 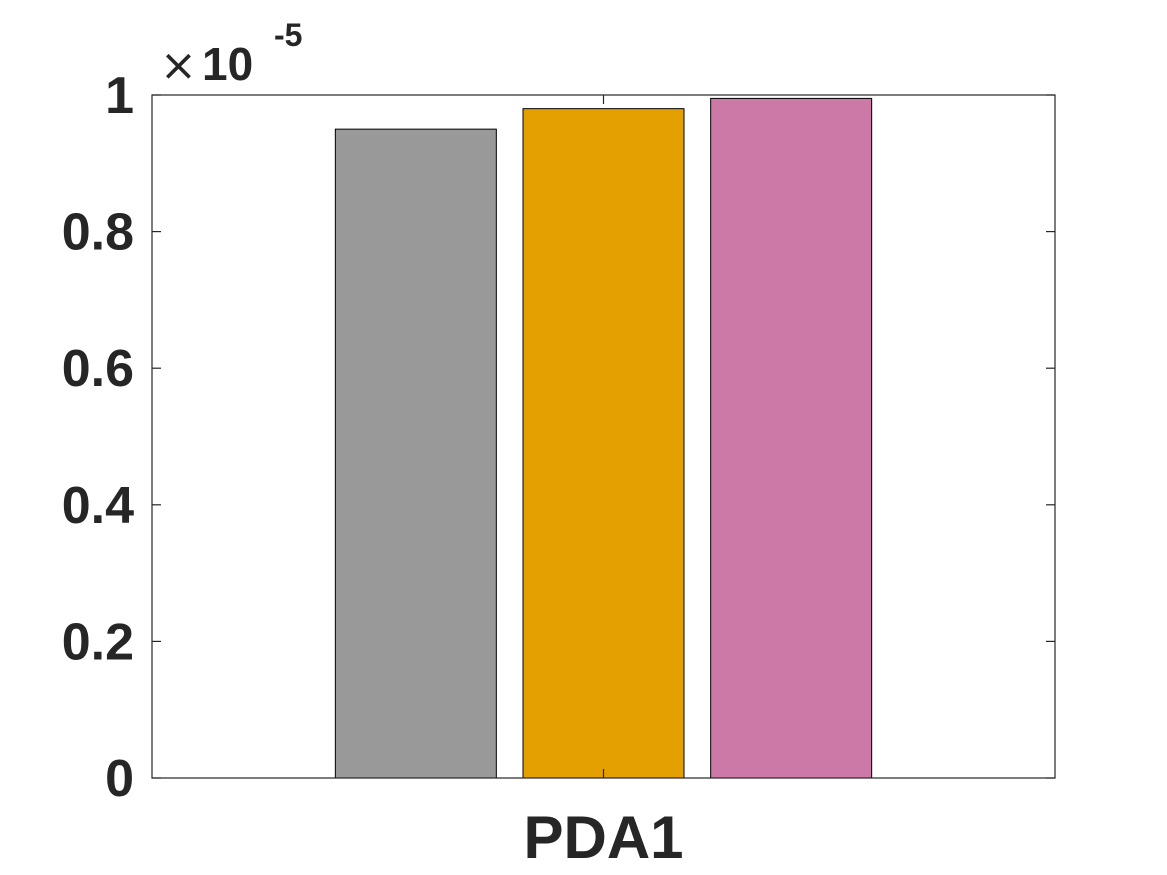 What do you see at coordinates (98, 506) in the screenshot?
I see `y-tick-label: 0.4` at bounding box center [98, 506].